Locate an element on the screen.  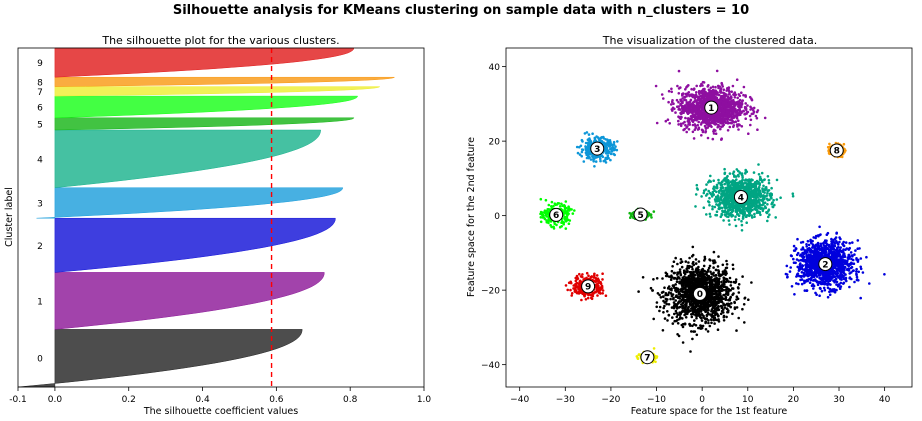
silhouette-cluster-label-7: 7 is located at coordinates (40, 93).